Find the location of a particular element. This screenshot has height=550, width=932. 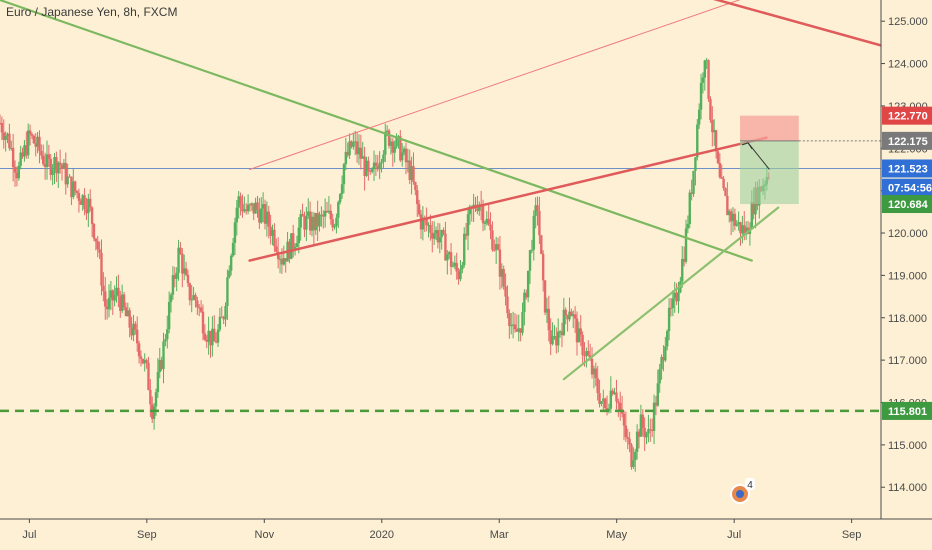

counter-badge: 4 is located at coordinates (742, 491).